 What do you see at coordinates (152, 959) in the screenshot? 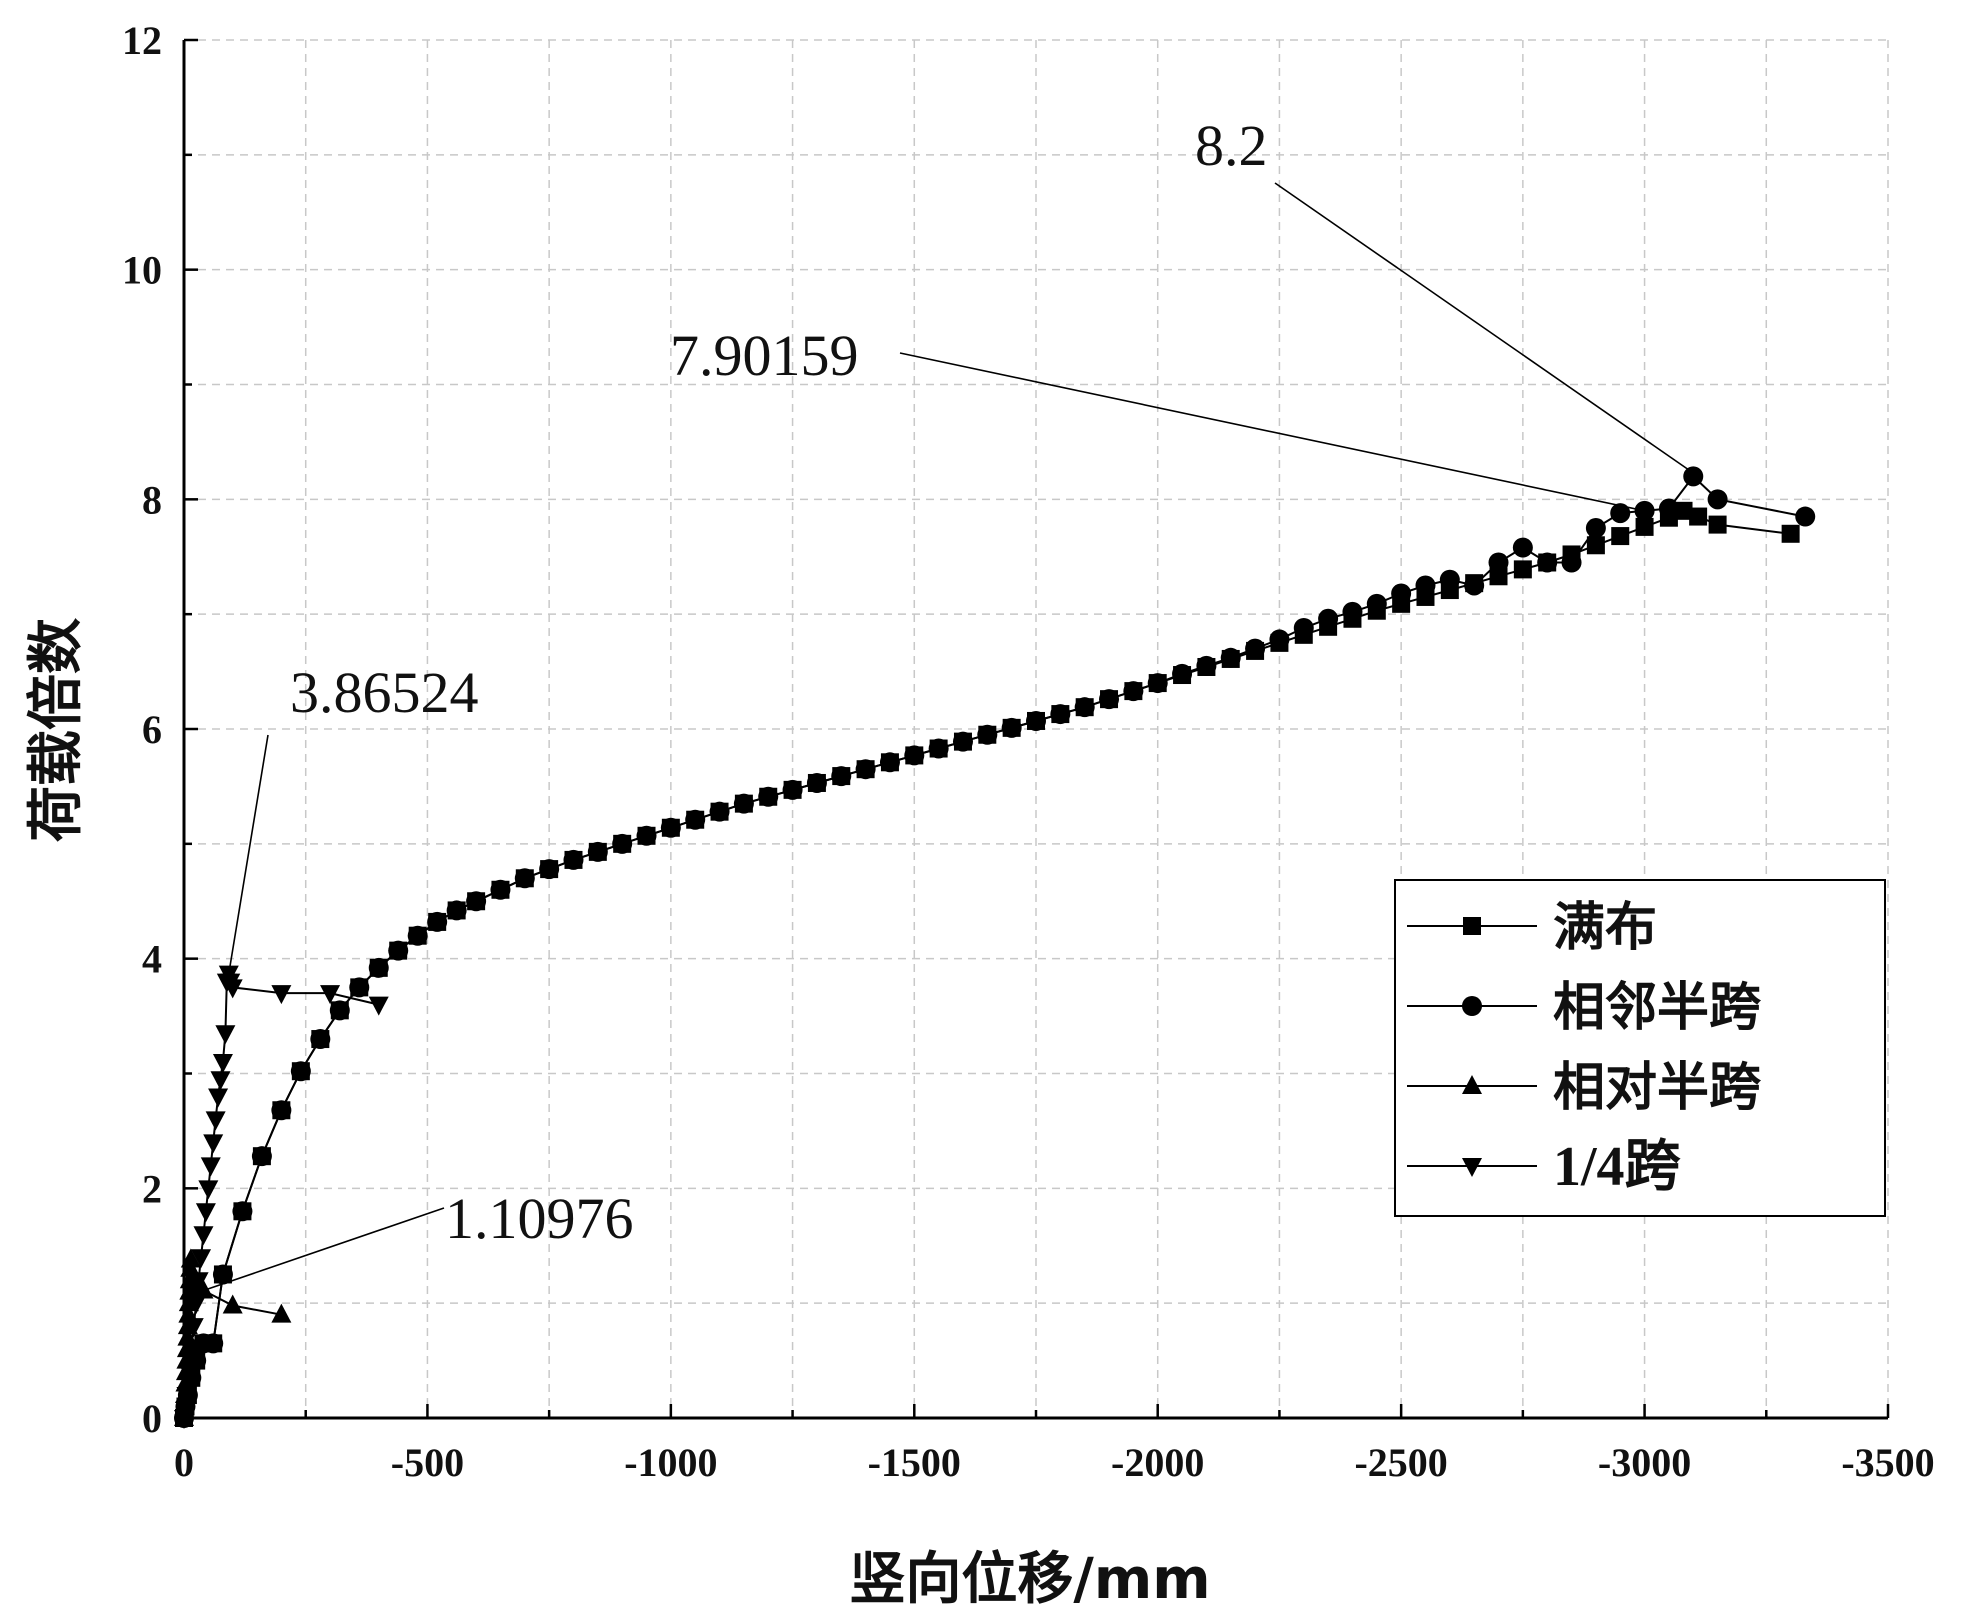
I see `y-tick-label: 4` at bounding box center [152, 959].